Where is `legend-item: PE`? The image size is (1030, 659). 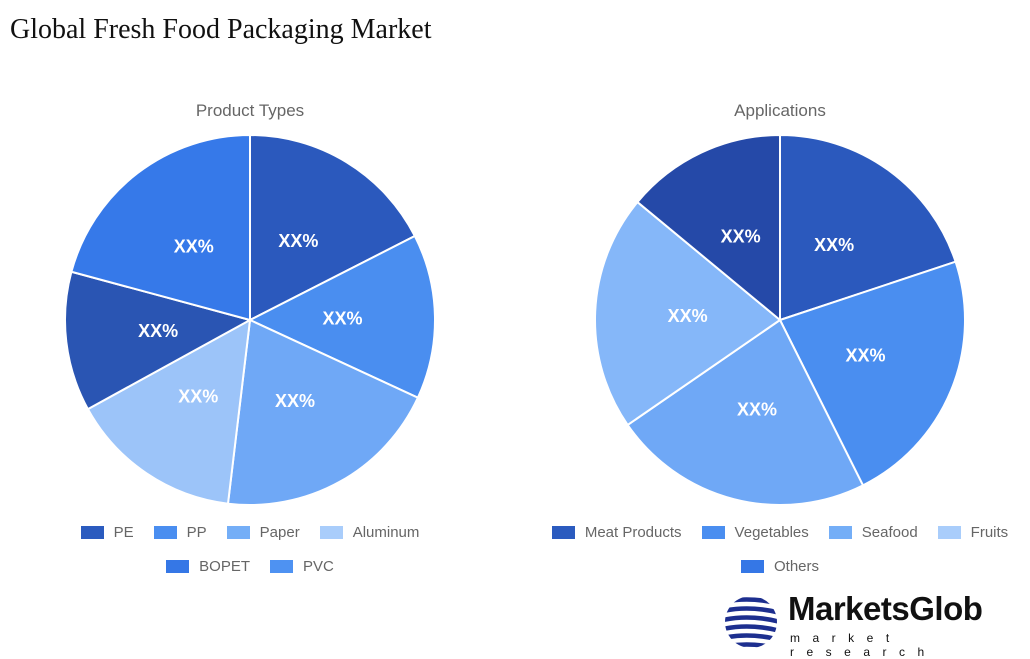 legend-item: PE is located at coordinates (107, 532).